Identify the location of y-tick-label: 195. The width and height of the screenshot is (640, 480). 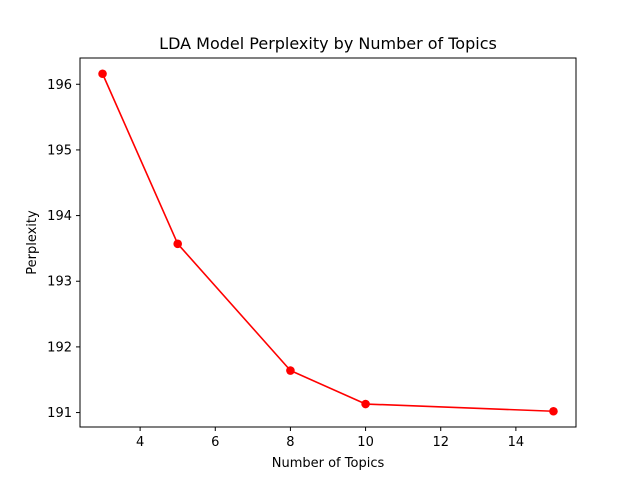
(59, 150).